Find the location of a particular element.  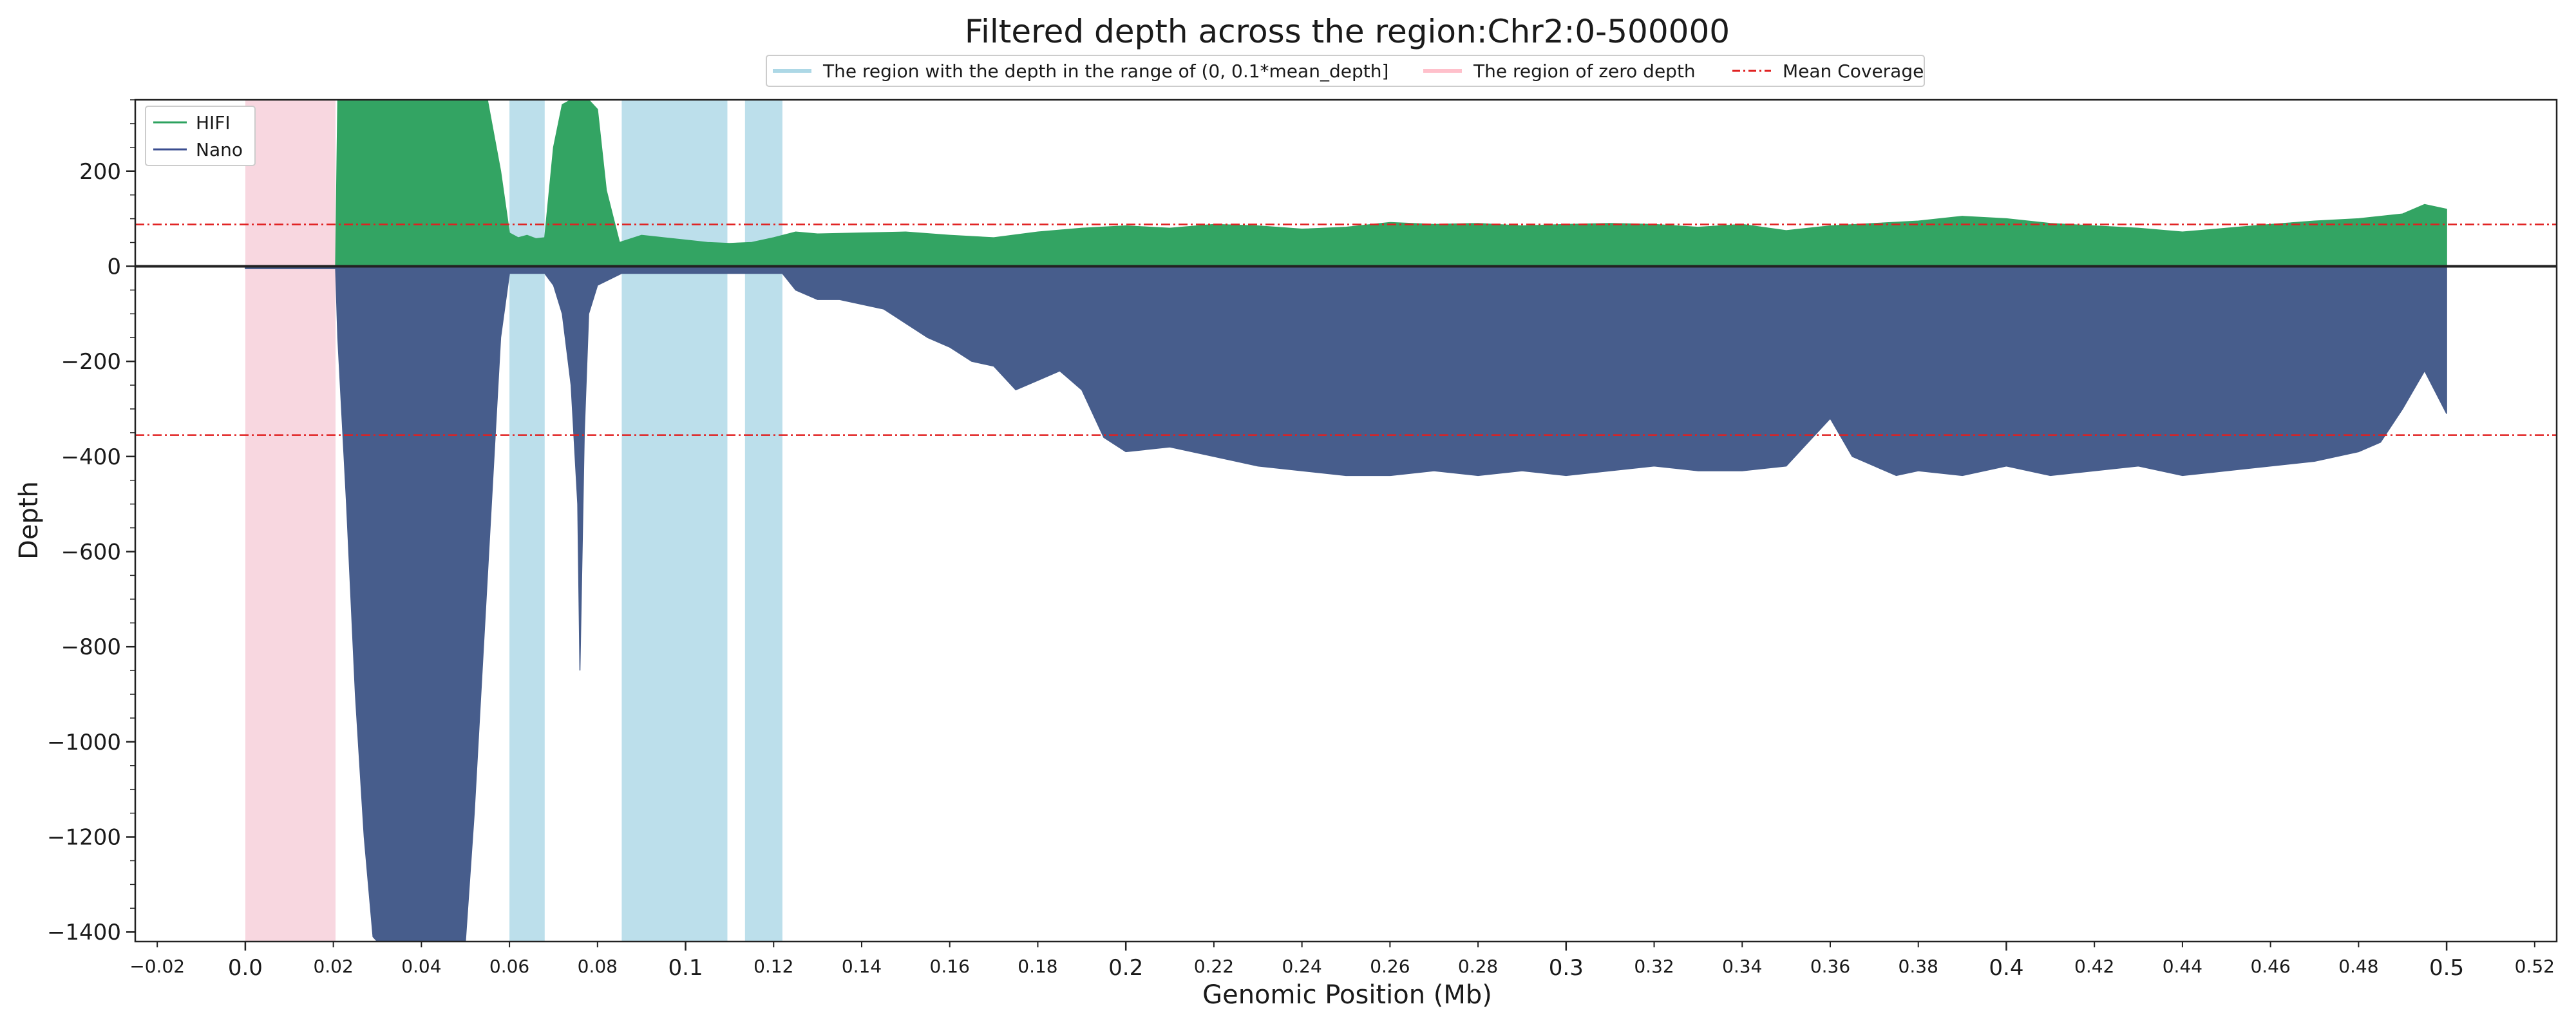

x-tick-label: 0.42 is located at coordinates (2094, 966).